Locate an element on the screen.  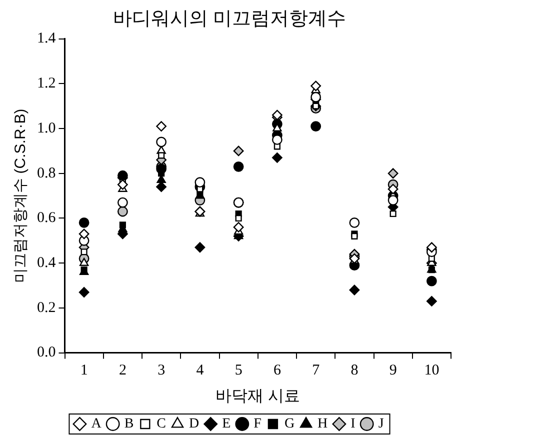
y-tick-label: 1.2 is located at coordinates (46, 84).